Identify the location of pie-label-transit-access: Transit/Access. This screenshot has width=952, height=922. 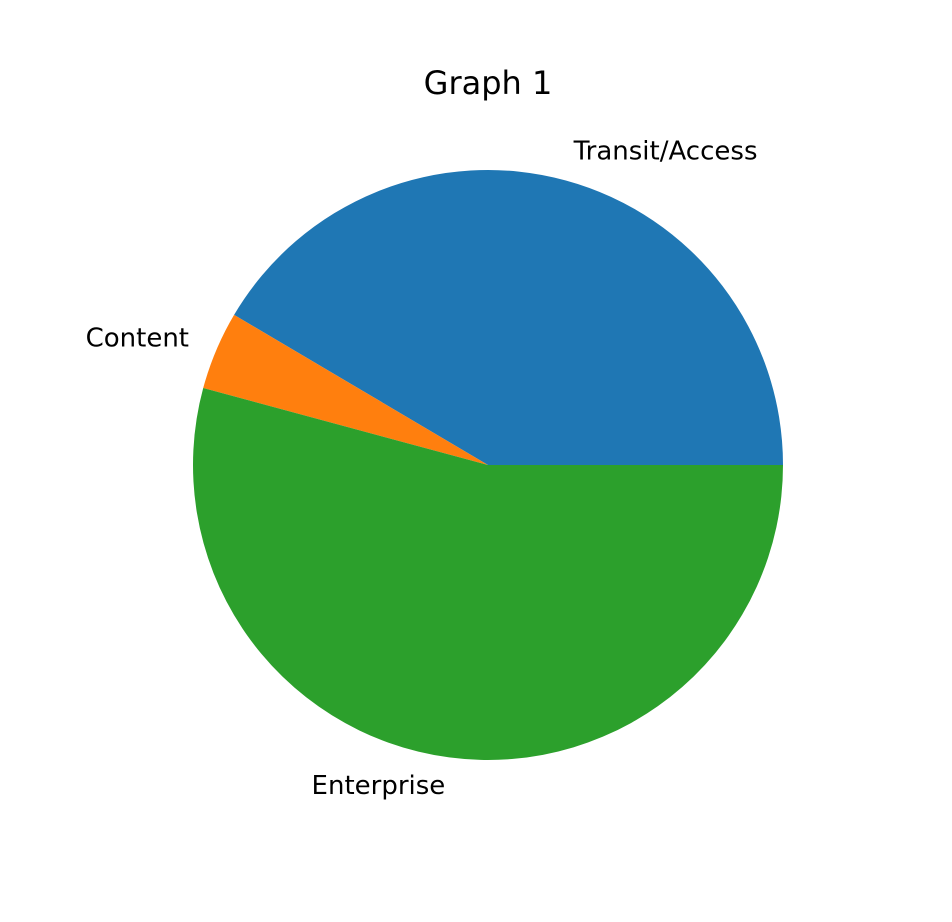
(665, 152).